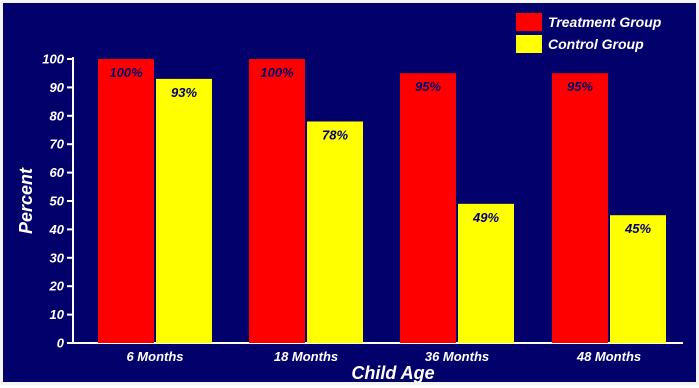 The height and width of the screenshot is (388, 699). What do you see at coordinates (589, 33) in the screenshot?
I see `legend: Treatment Group Control Group` at bounding box center [589, 33].